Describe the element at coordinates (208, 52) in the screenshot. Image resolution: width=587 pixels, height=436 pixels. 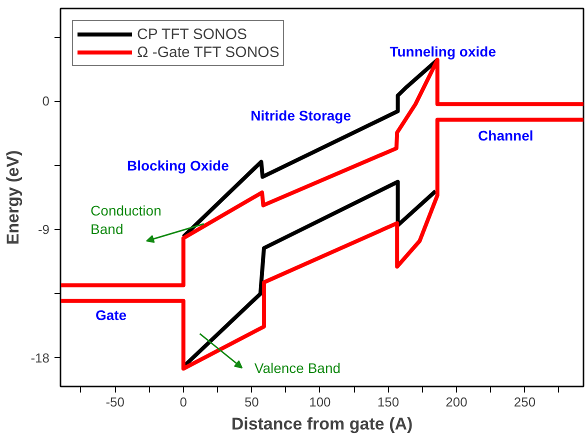
I see `legend-label: Ω -Gate TFT SONOS` at that location.